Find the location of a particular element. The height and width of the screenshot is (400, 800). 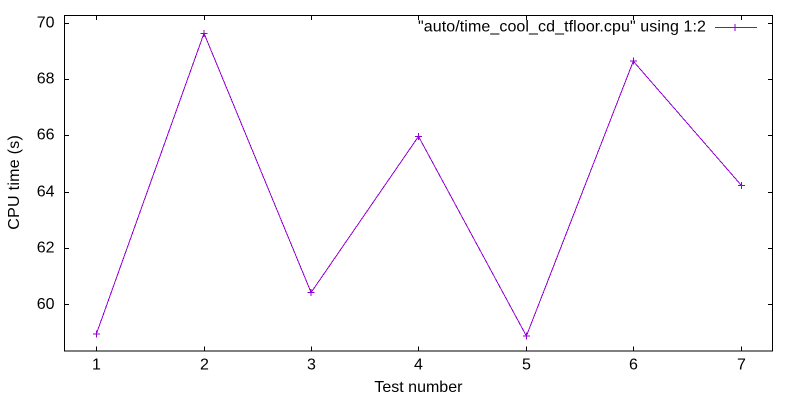

svg-text: 3 is located at coordinates (311, 365).